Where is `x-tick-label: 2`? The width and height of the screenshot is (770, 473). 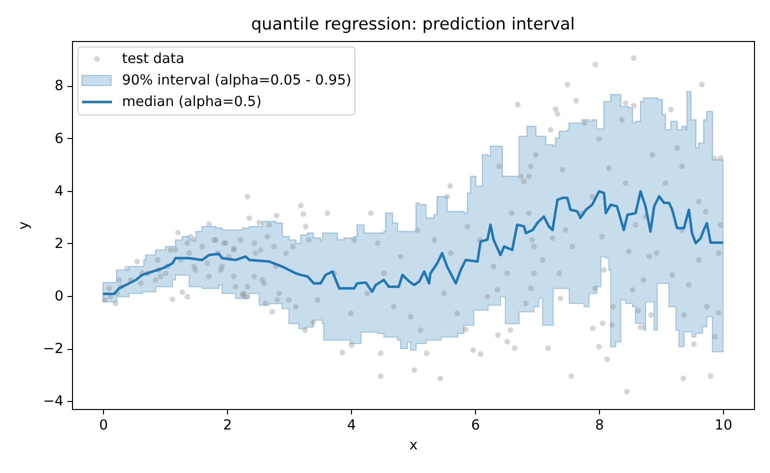
x-tick-label: 2 is located at coordinates (227, 426).